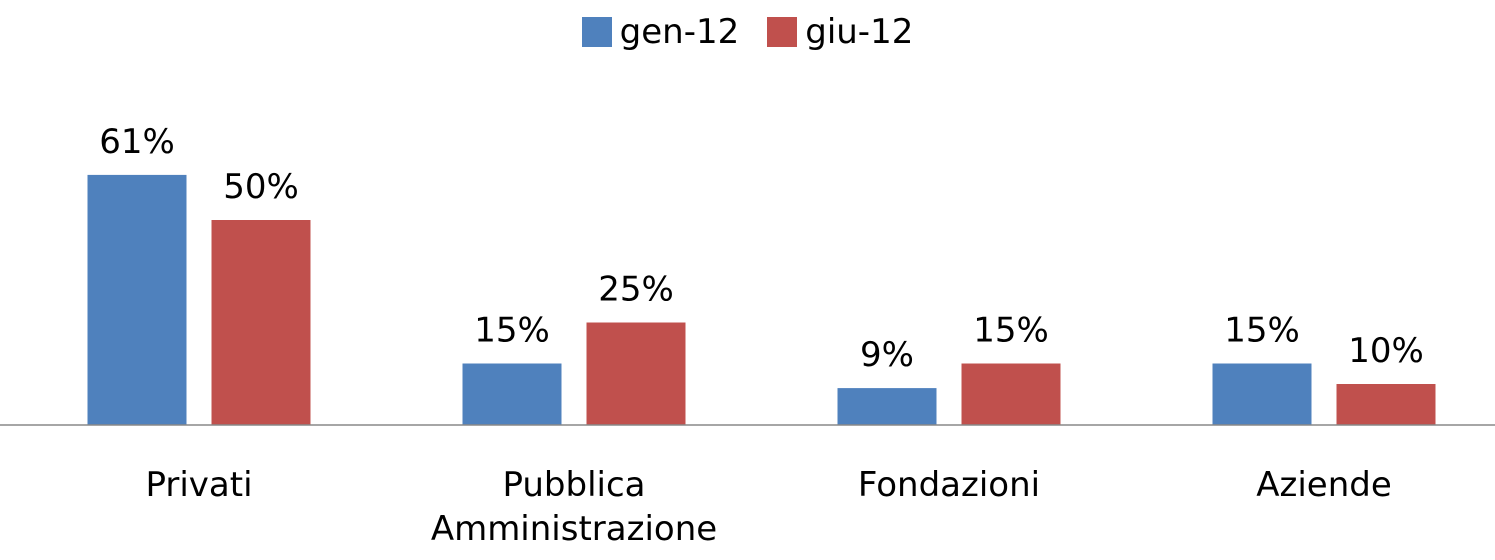 Image resolution: width=1495 pixels, height=560 pixels. I want to click on legend-label: giu-12, so click(859, 32).